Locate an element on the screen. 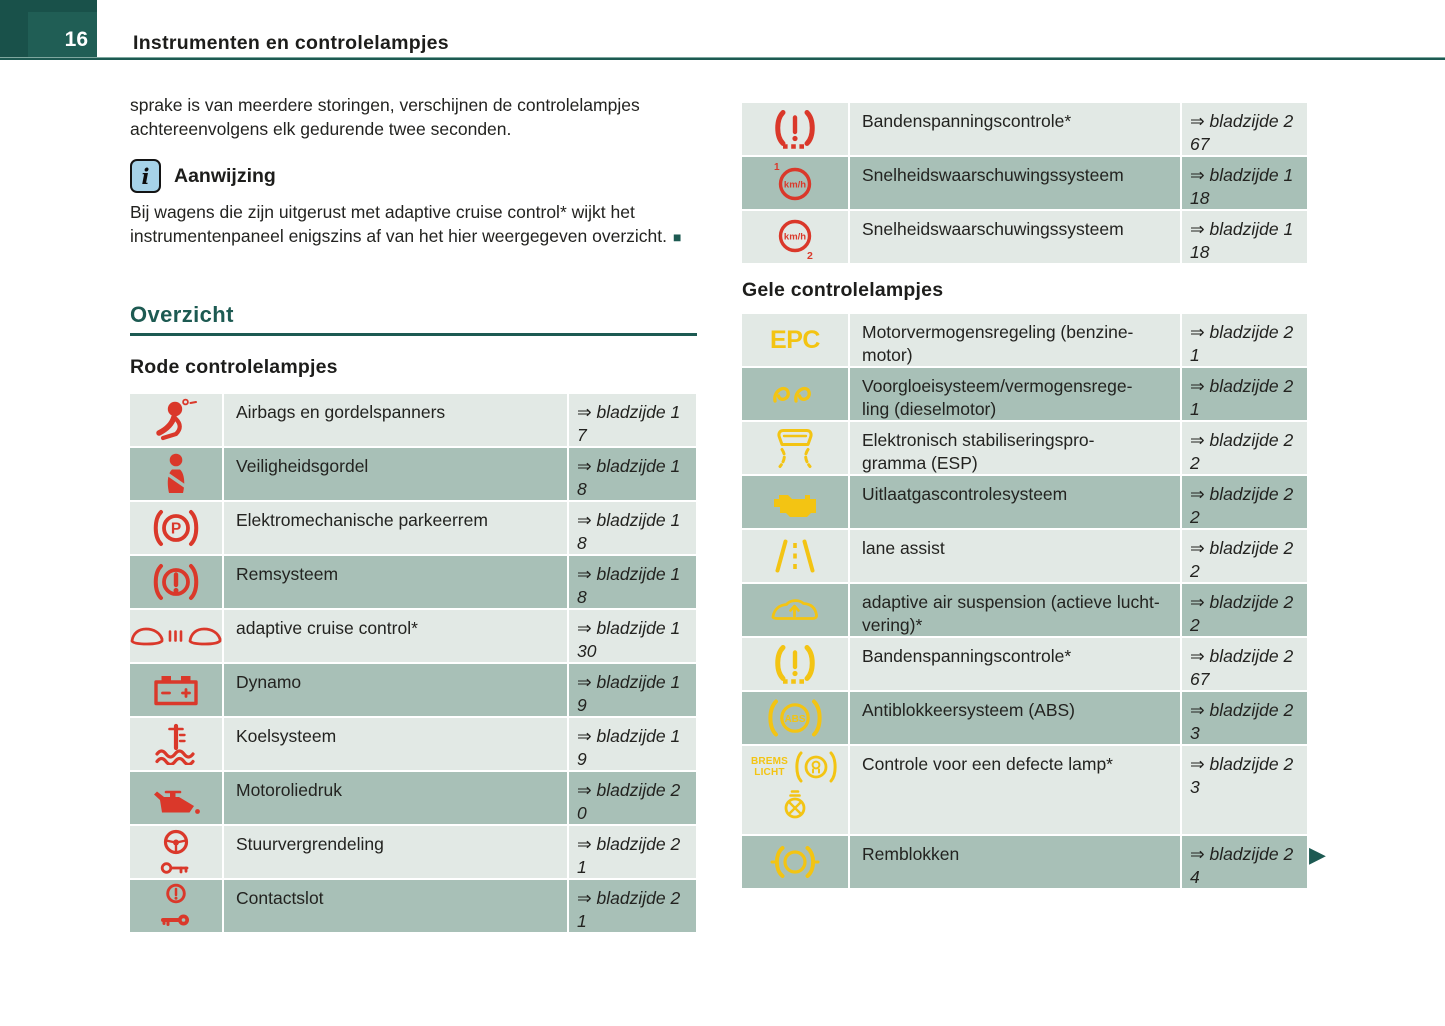 This screenshot has width=1445, height=1026. page-corner-inner is located at coordinates (62, 36).